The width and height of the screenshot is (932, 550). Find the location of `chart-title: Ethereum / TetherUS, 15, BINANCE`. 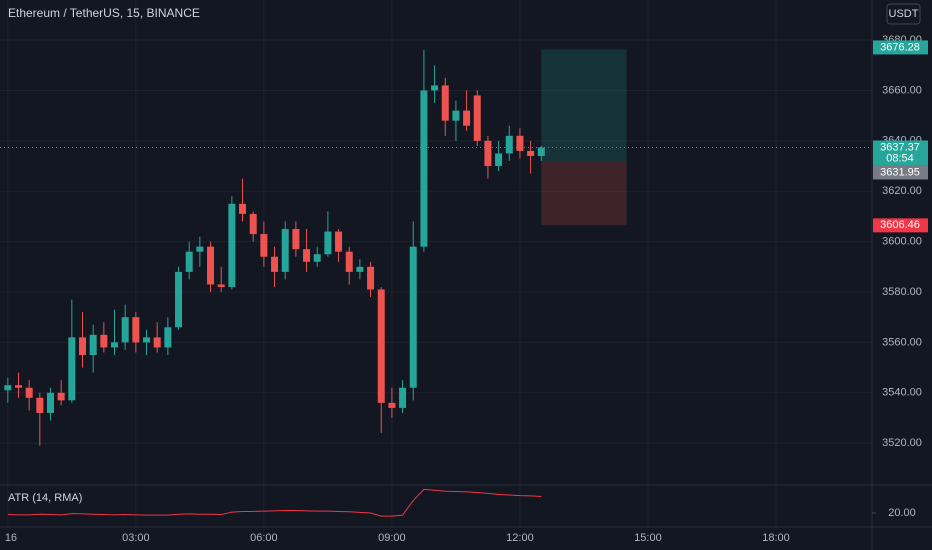

chart-title: Ethereum / TetherUS, 15, BINANCE is located at coordinates (104, 13).